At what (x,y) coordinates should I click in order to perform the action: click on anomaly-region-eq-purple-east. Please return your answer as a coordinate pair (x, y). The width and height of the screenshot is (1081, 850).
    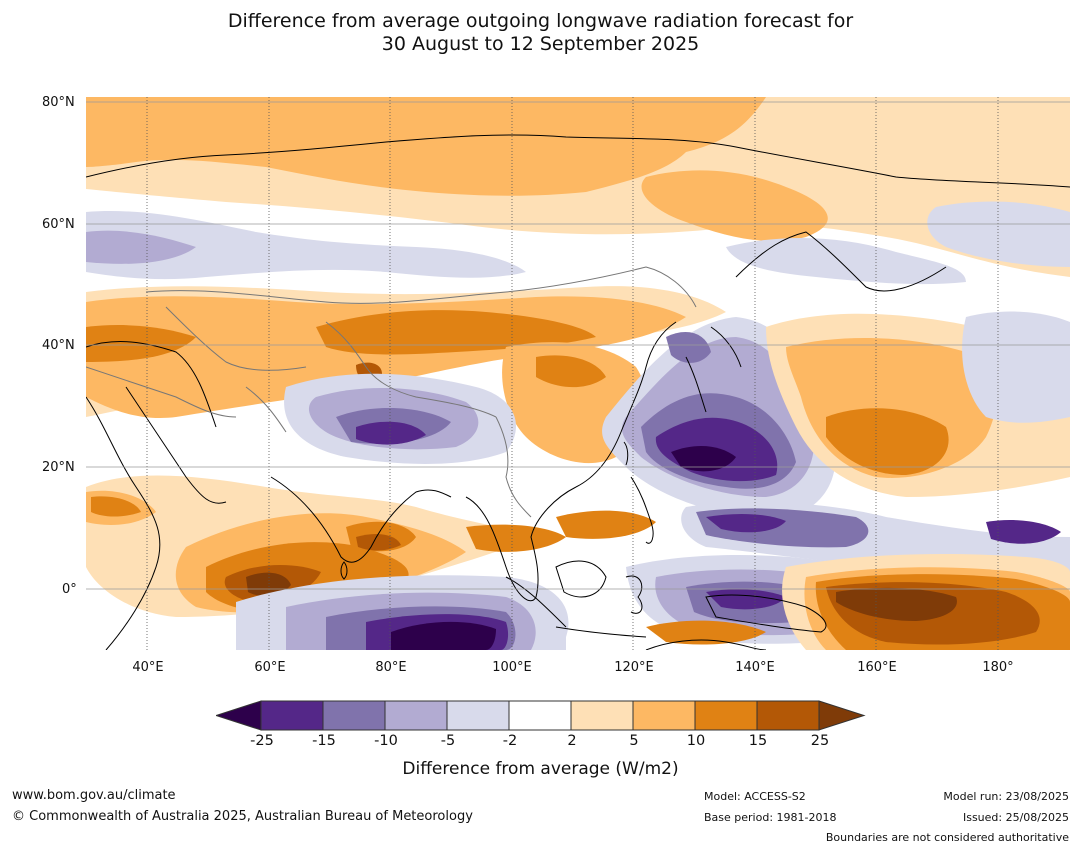
    Looking at the image, I should click on (1023, 532).